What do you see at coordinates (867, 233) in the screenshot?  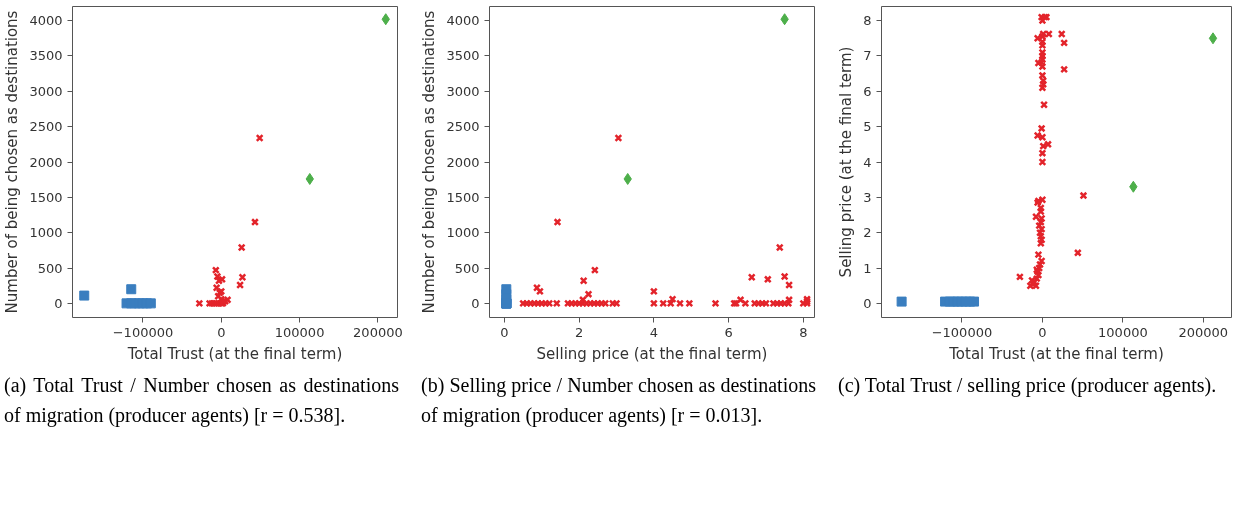 I see `y-tick-label: 2` at bounding box center [867, 233].